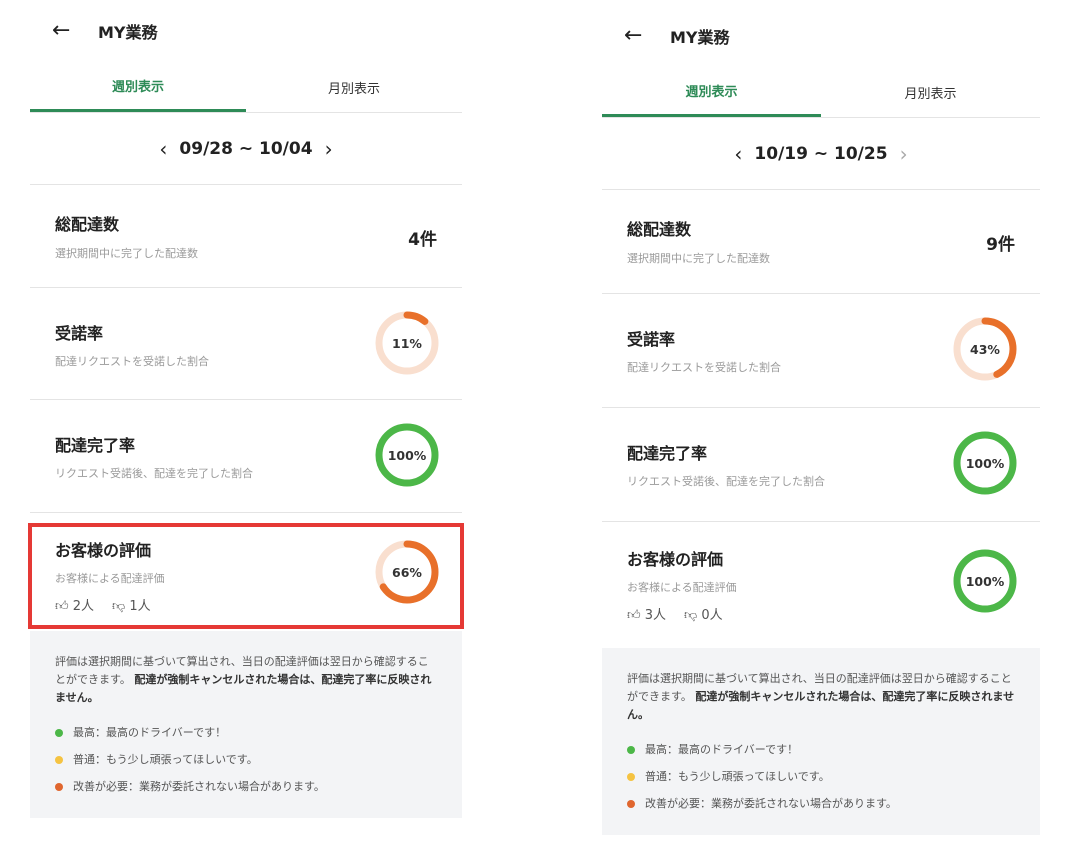 The width and height of the screenshot is (1070, 854). I want to click on rating-donut: 100%, so click(985, 581).